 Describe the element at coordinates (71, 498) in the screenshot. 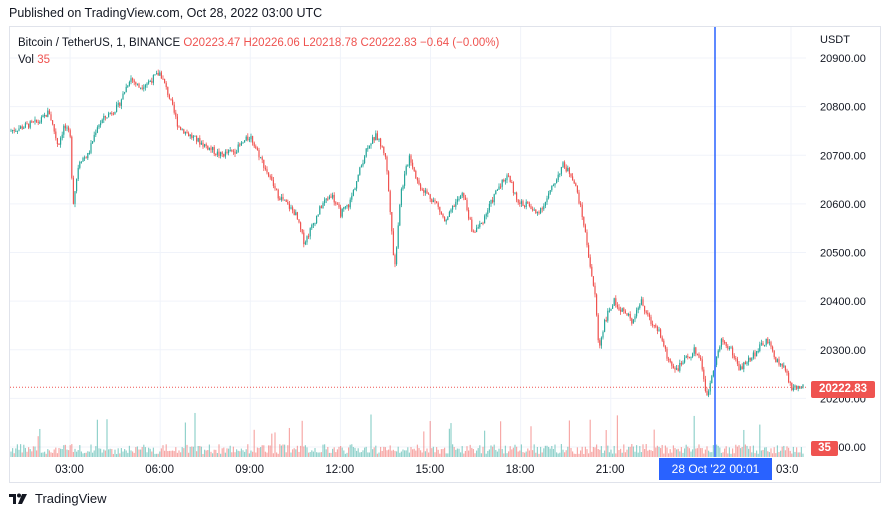

I see `footer-brand: TradingView` at that location.